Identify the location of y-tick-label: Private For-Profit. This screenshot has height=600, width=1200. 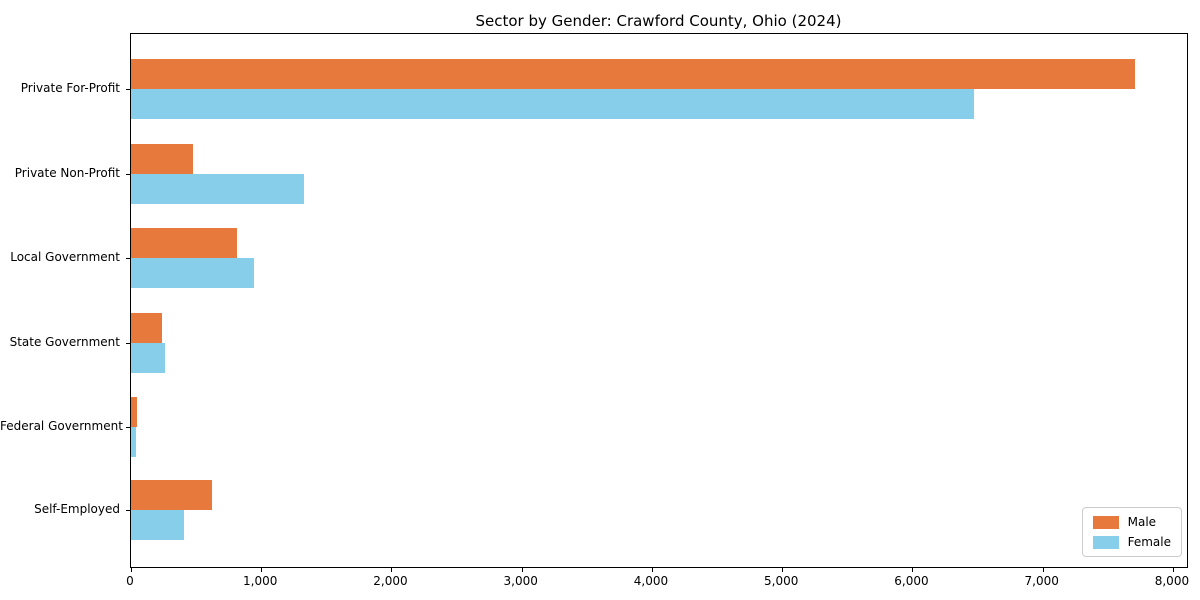
(70, 88).